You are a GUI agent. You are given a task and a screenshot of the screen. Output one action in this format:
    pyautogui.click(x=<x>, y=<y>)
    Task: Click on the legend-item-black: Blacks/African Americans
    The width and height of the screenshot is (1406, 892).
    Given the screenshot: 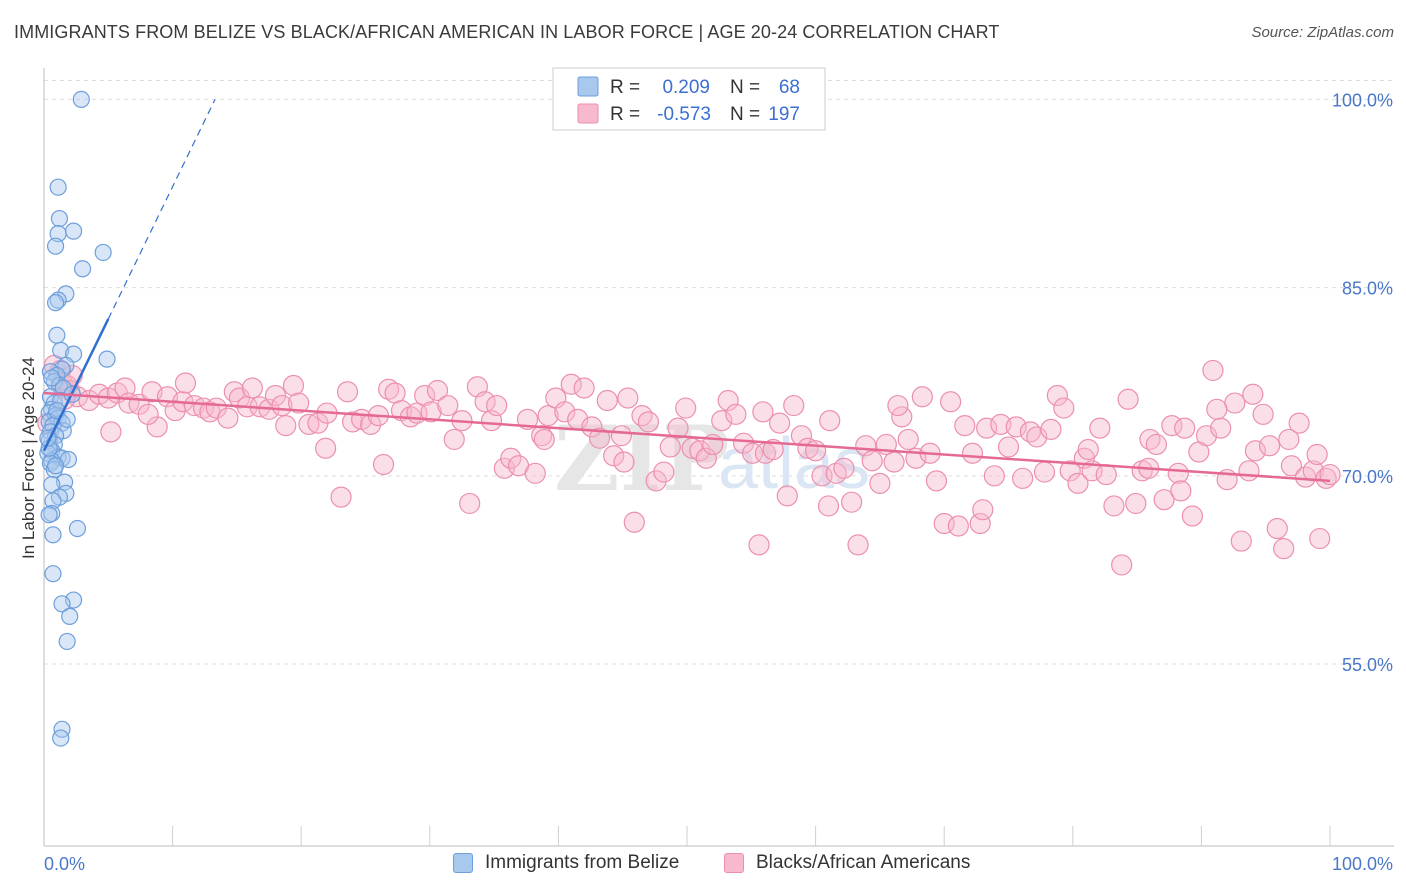 What is the action you would take?
    pyautogui.click(x=847, y=863)
    